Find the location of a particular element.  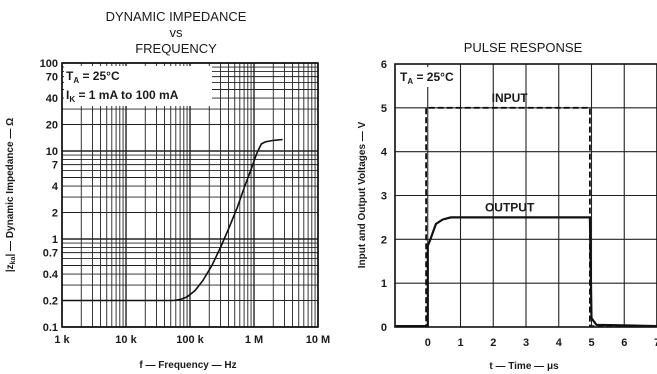

impedance-y-axis-label: |zka| — Dynamic Impedance — Ω is located at coordinates (11, 195).